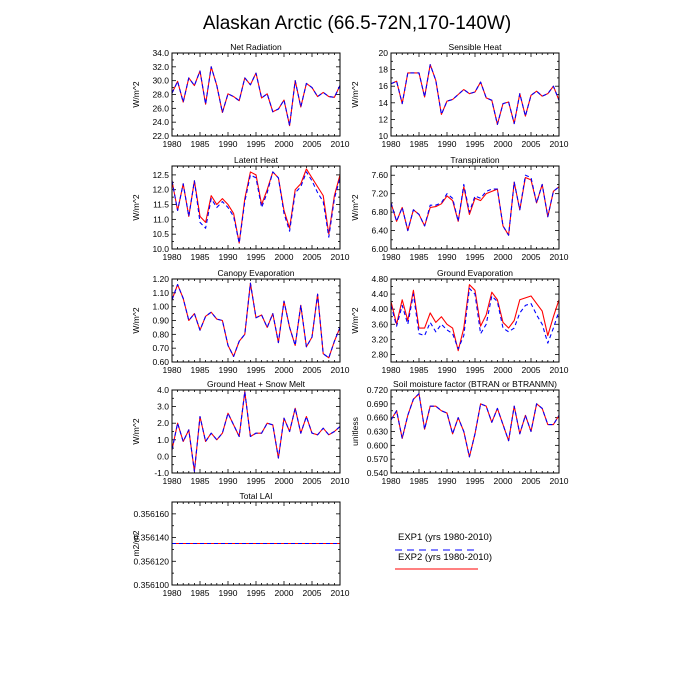 Image resolution: width=700 pixels, height=700 pixels. I want to click on y-tick-label: 24.0, so click(160, 122).